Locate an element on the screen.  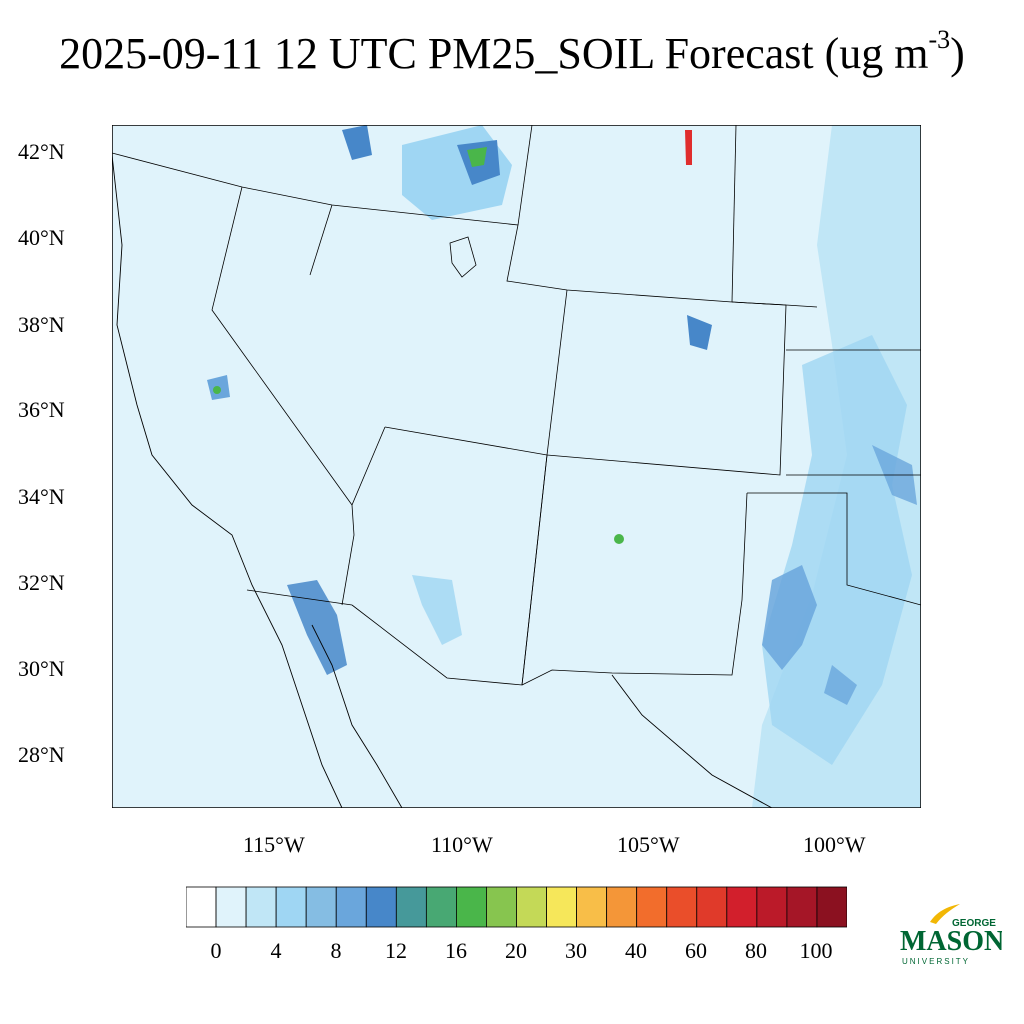
plume-montana-hot is located at coordinates (688, 147).